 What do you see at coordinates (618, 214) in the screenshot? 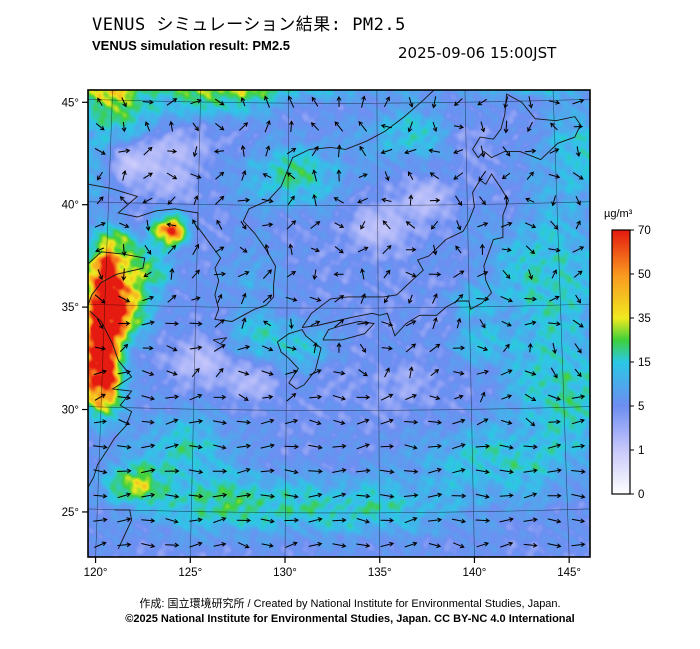
I see `colorbar-unit-label: µg/m³` at bounding box center [618, 214].